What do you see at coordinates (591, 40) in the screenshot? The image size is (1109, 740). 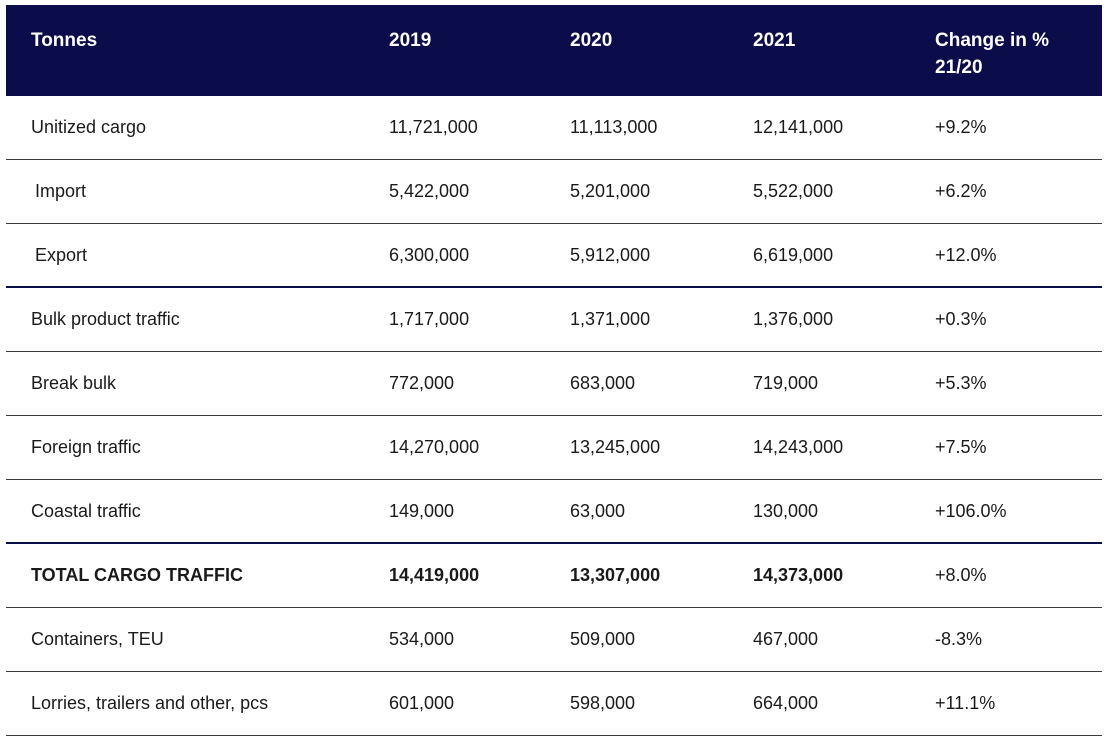 I see `header-2020: 2020` at bounding box center [591, 40].